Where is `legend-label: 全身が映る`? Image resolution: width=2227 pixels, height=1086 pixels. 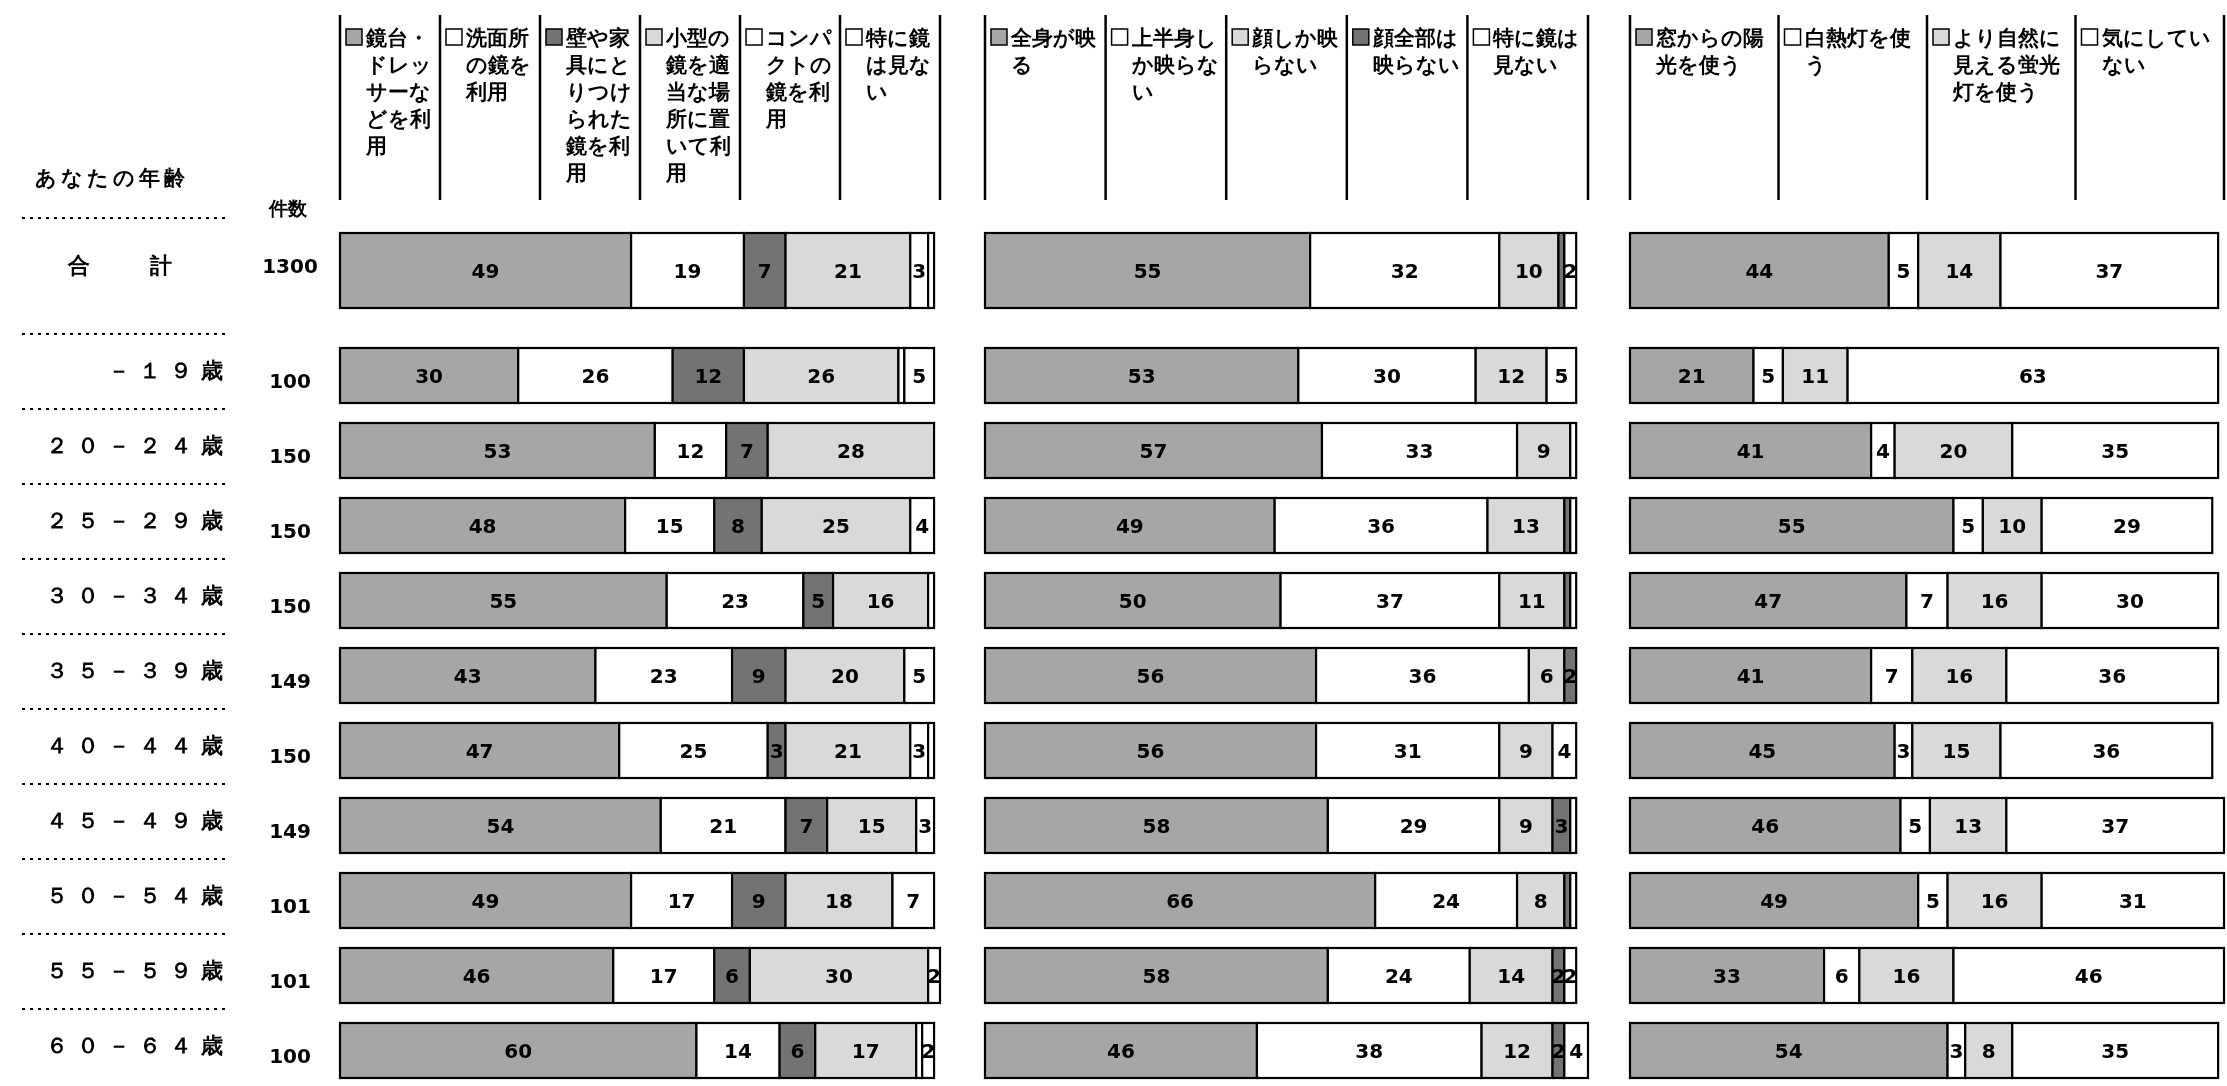
legend-label: 全身が映る is located at coordinates (1053, 51).